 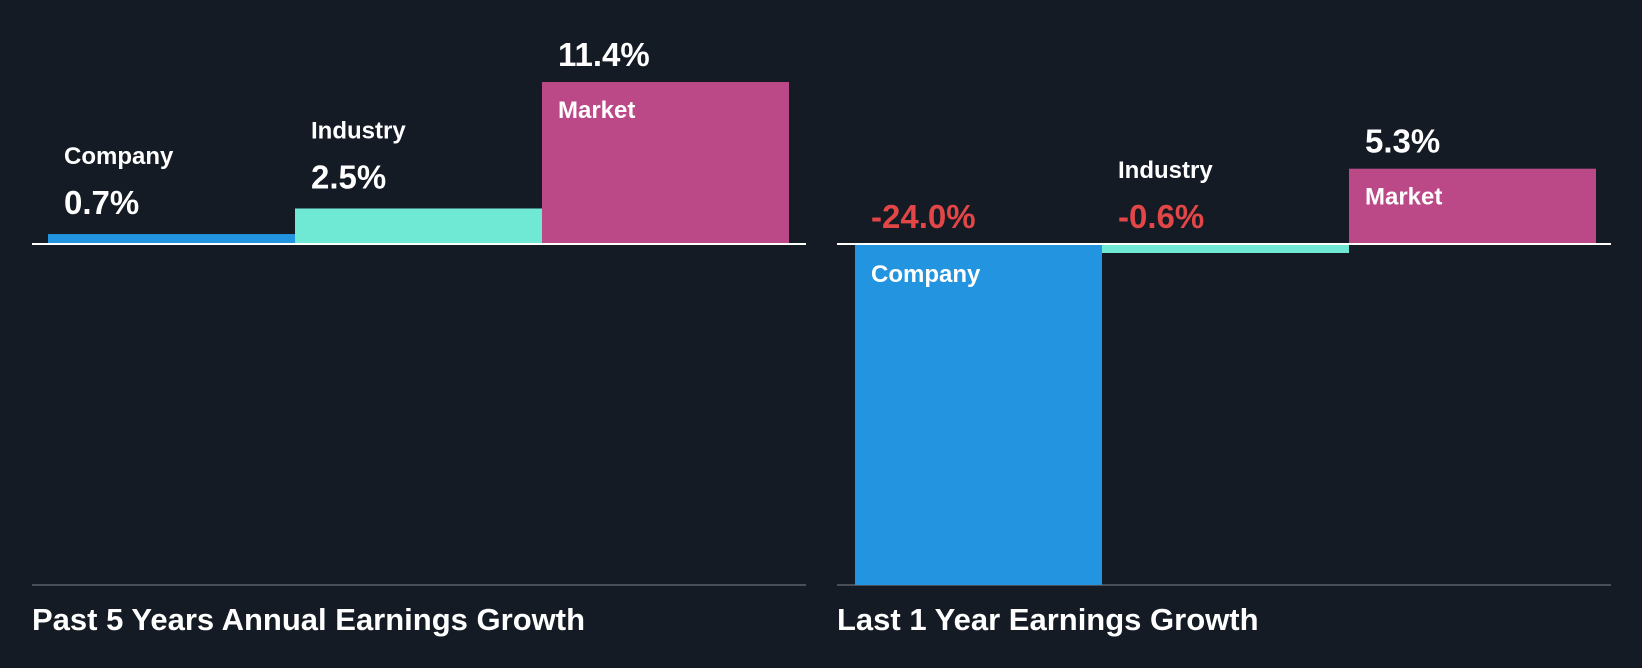 What do you see at coordinates (348, 176) in the screenshot?
I see `value-label-industry-past-5-years: 2.5%` at bounding box center [348, 176].